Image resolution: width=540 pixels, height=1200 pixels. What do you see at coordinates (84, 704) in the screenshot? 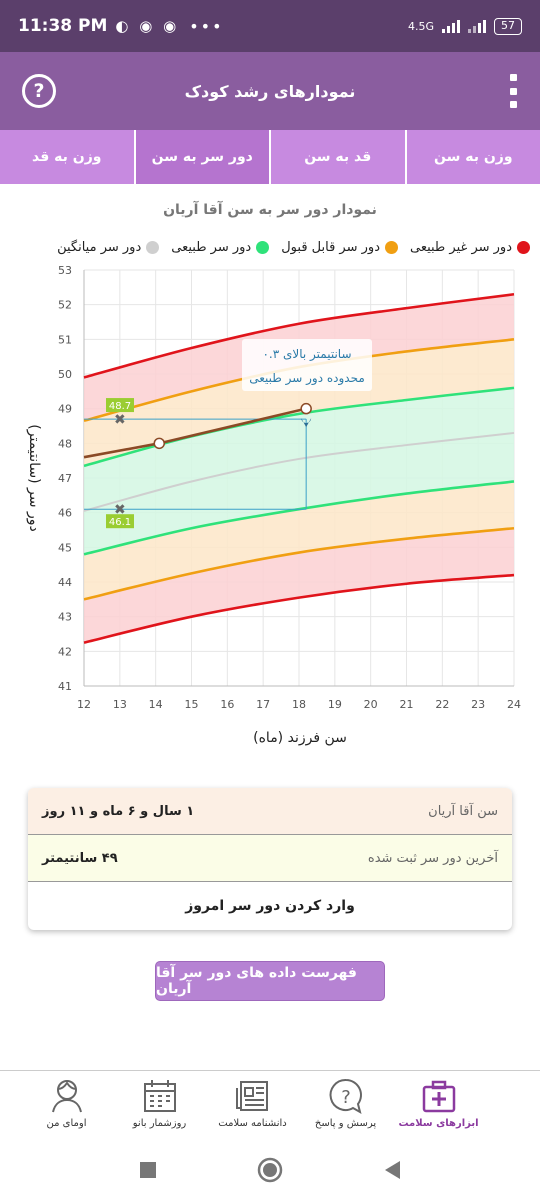
I see `x-tick-label: 12` at bounding box center [84, 704].